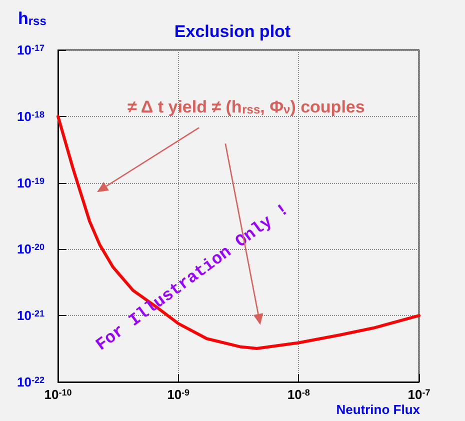 The width and height of the screenshot is (465, 421). What do you see at coordinates (246, 107) in the screenshot?
I see `annotation: ≠ Δ t yield ≠ (hrss, Φν) couples` at bounding box center [246, 107].